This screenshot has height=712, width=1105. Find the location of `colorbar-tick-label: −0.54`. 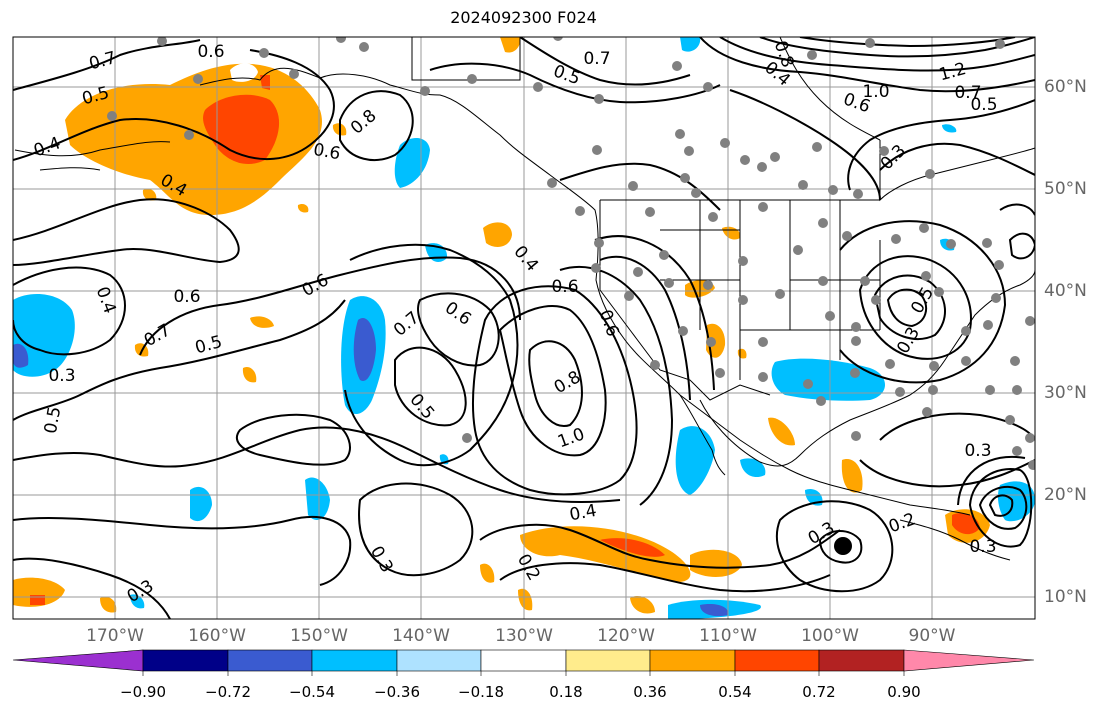

colorbar-tick-label: −0.54 is located at coordinates (312, 692).